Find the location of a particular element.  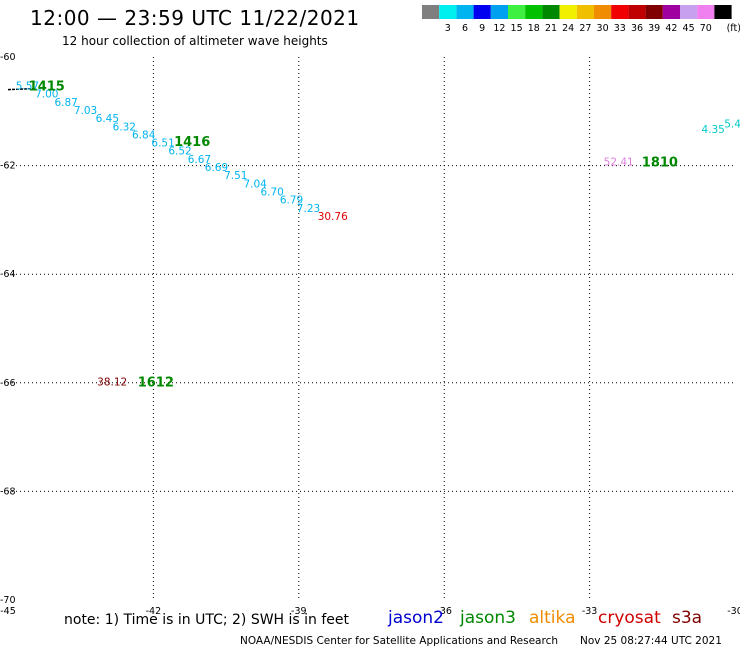

legend-label: 30 is located at coordinates (603, 28).